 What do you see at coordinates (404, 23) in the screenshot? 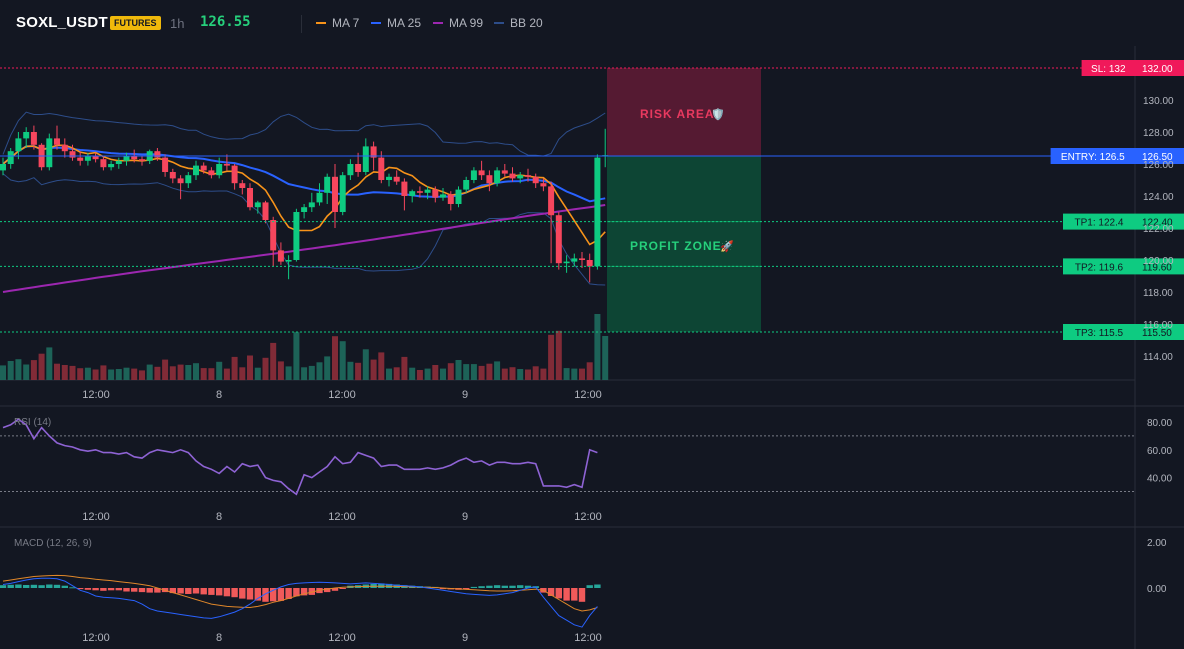
I see `legend-label: MA 25` at bounding box center [404, 23].